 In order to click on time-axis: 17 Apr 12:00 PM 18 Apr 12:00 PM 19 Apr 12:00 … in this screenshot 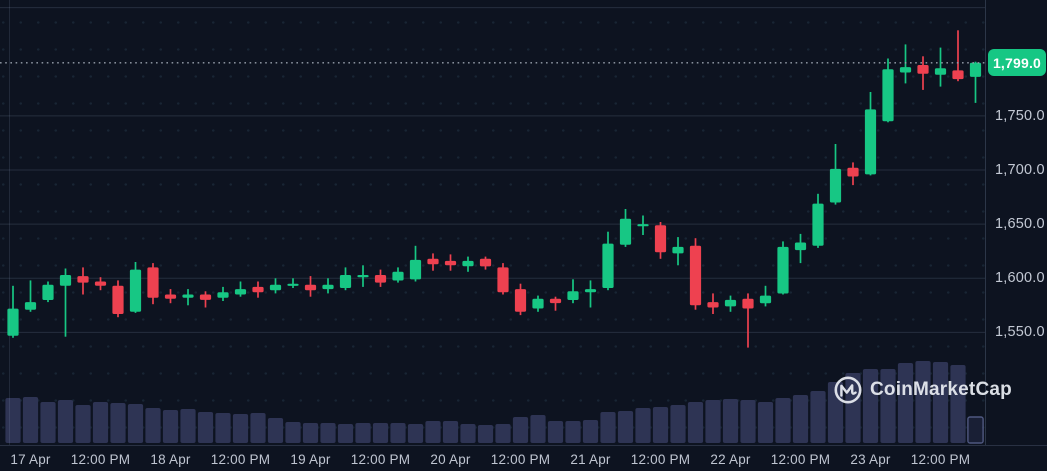, I will do `click(523, 458)`.